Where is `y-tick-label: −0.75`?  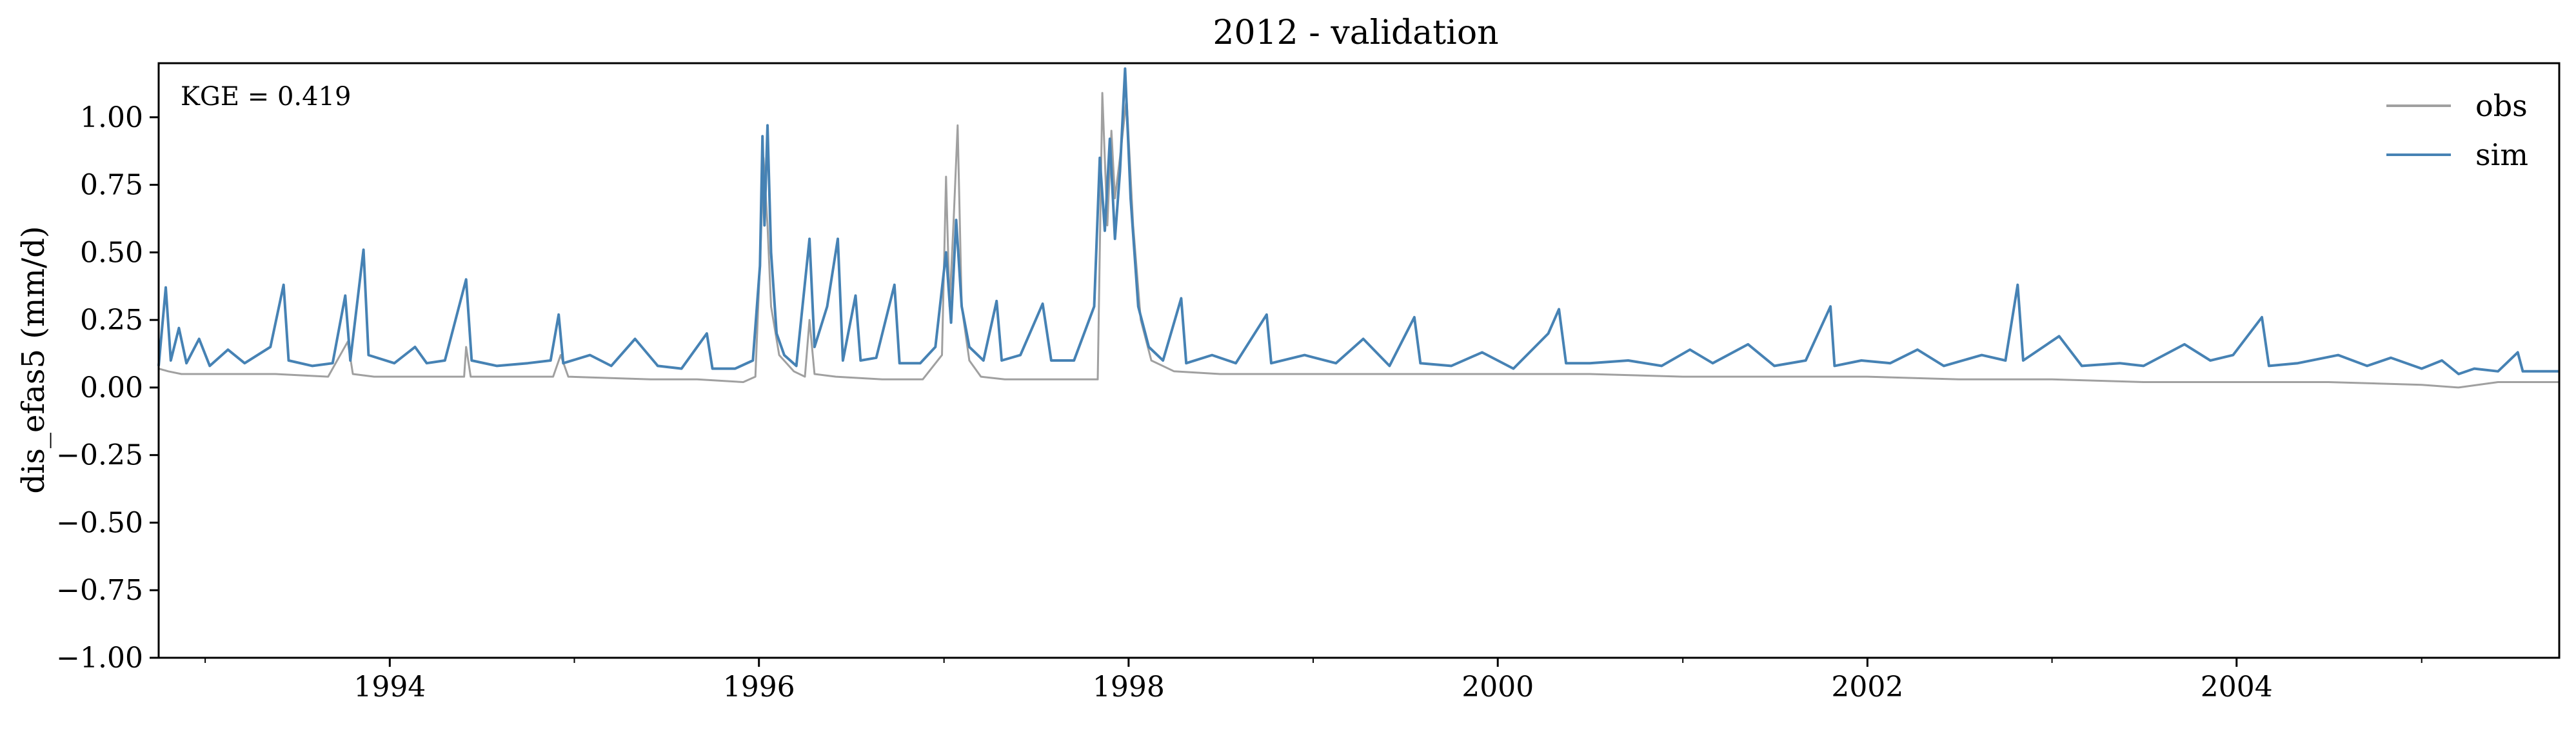
y-tick-label: −0.75 is located at coordinates (99, 590).